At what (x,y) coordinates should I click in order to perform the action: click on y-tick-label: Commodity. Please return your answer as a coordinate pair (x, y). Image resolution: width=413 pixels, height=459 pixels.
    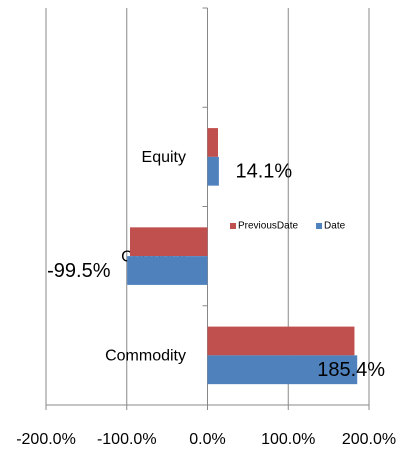
    Looking at the image, I should click on (145, 356).